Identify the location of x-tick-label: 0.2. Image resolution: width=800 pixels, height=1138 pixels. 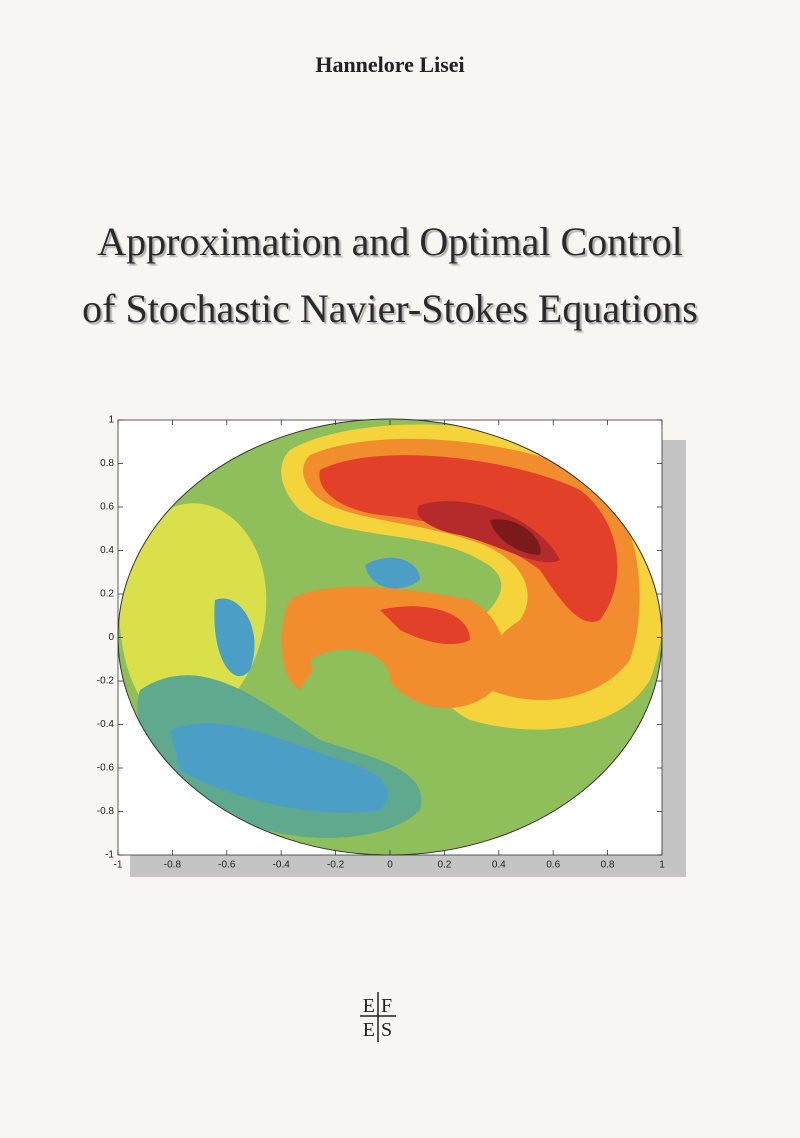
(444, 865).